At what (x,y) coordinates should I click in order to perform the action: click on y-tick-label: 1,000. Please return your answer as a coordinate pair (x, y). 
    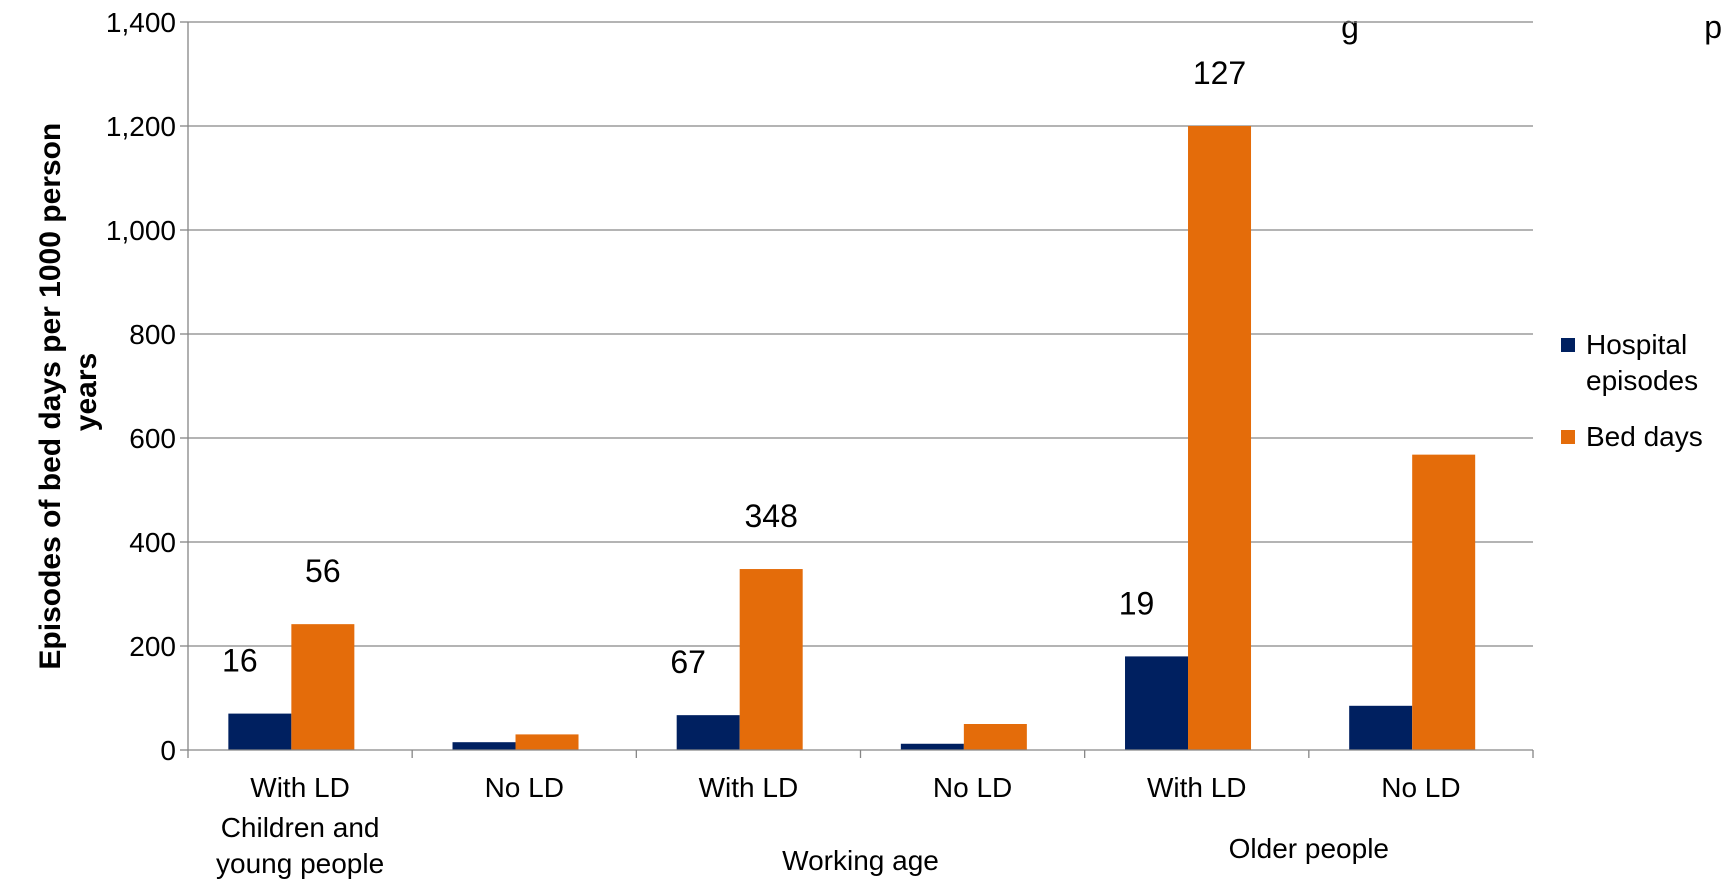
    Looking at the image, I should click on (141, 230).